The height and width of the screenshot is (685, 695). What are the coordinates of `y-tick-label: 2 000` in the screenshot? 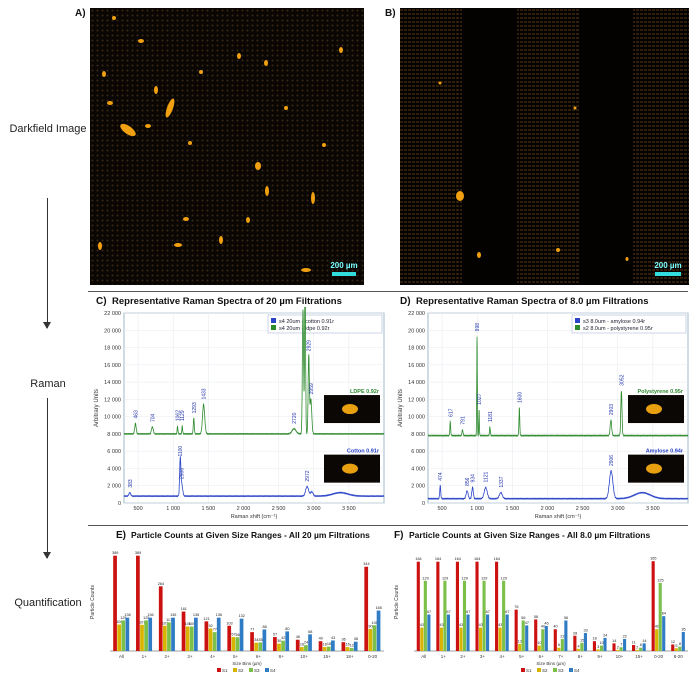 It's located at (418, 487).